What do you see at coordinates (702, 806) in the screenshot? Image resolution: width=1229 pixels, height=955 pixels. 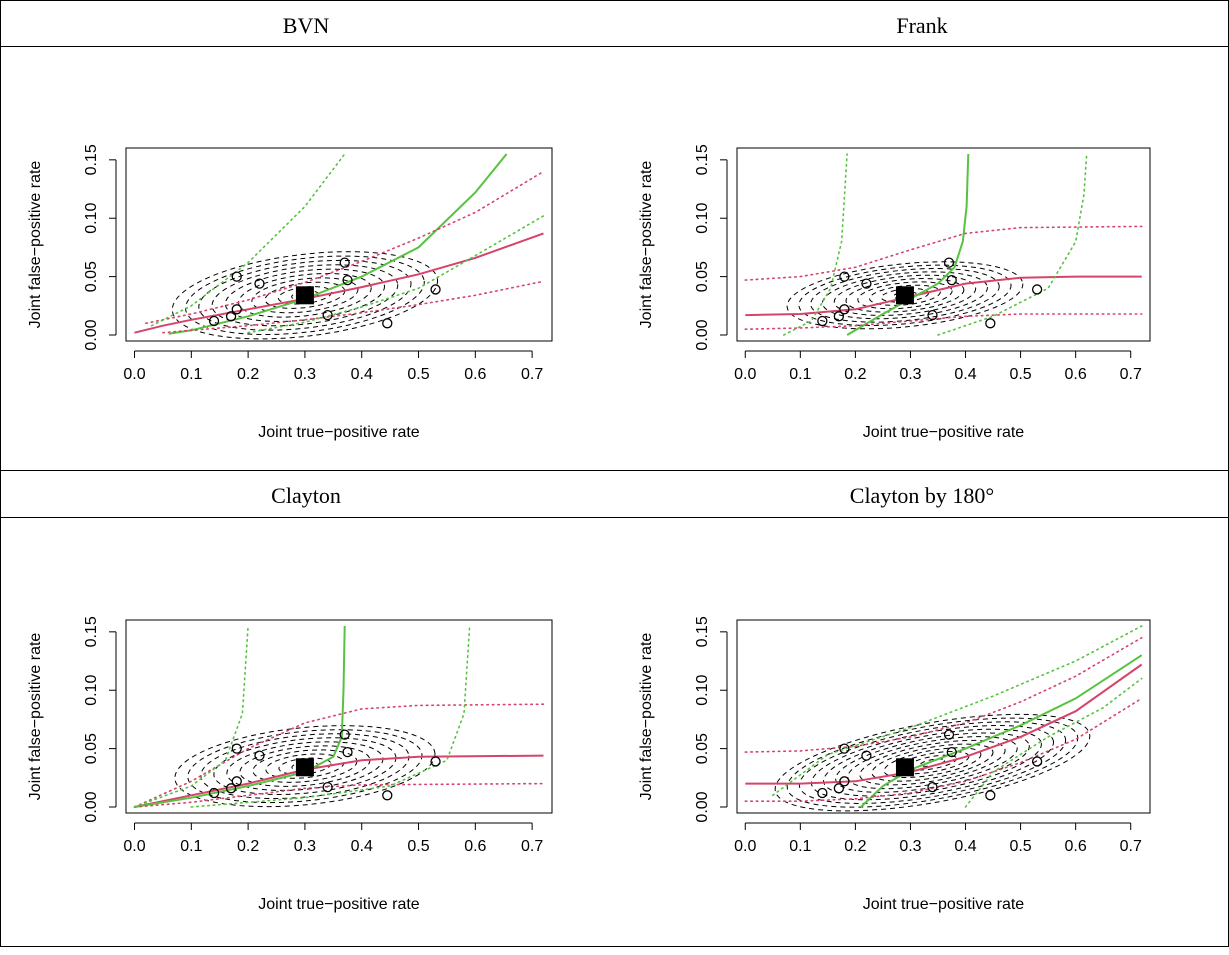 I see `y-tick-label: 0.00` at bounding box center [702, 806].